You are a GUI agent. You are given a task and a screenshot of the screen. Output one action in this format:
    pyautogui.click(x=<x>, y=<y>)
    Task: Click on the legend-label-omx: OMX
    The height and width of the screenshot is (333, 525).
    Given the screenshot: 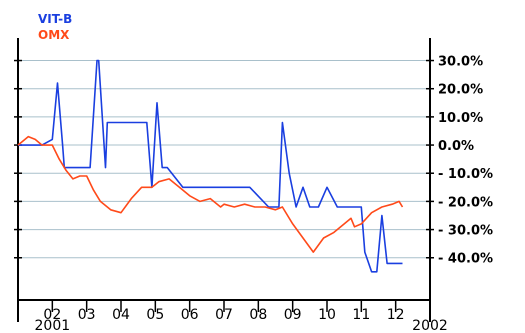 What is the action you would take?
    pyautogui.click(x=54, y=35)
    